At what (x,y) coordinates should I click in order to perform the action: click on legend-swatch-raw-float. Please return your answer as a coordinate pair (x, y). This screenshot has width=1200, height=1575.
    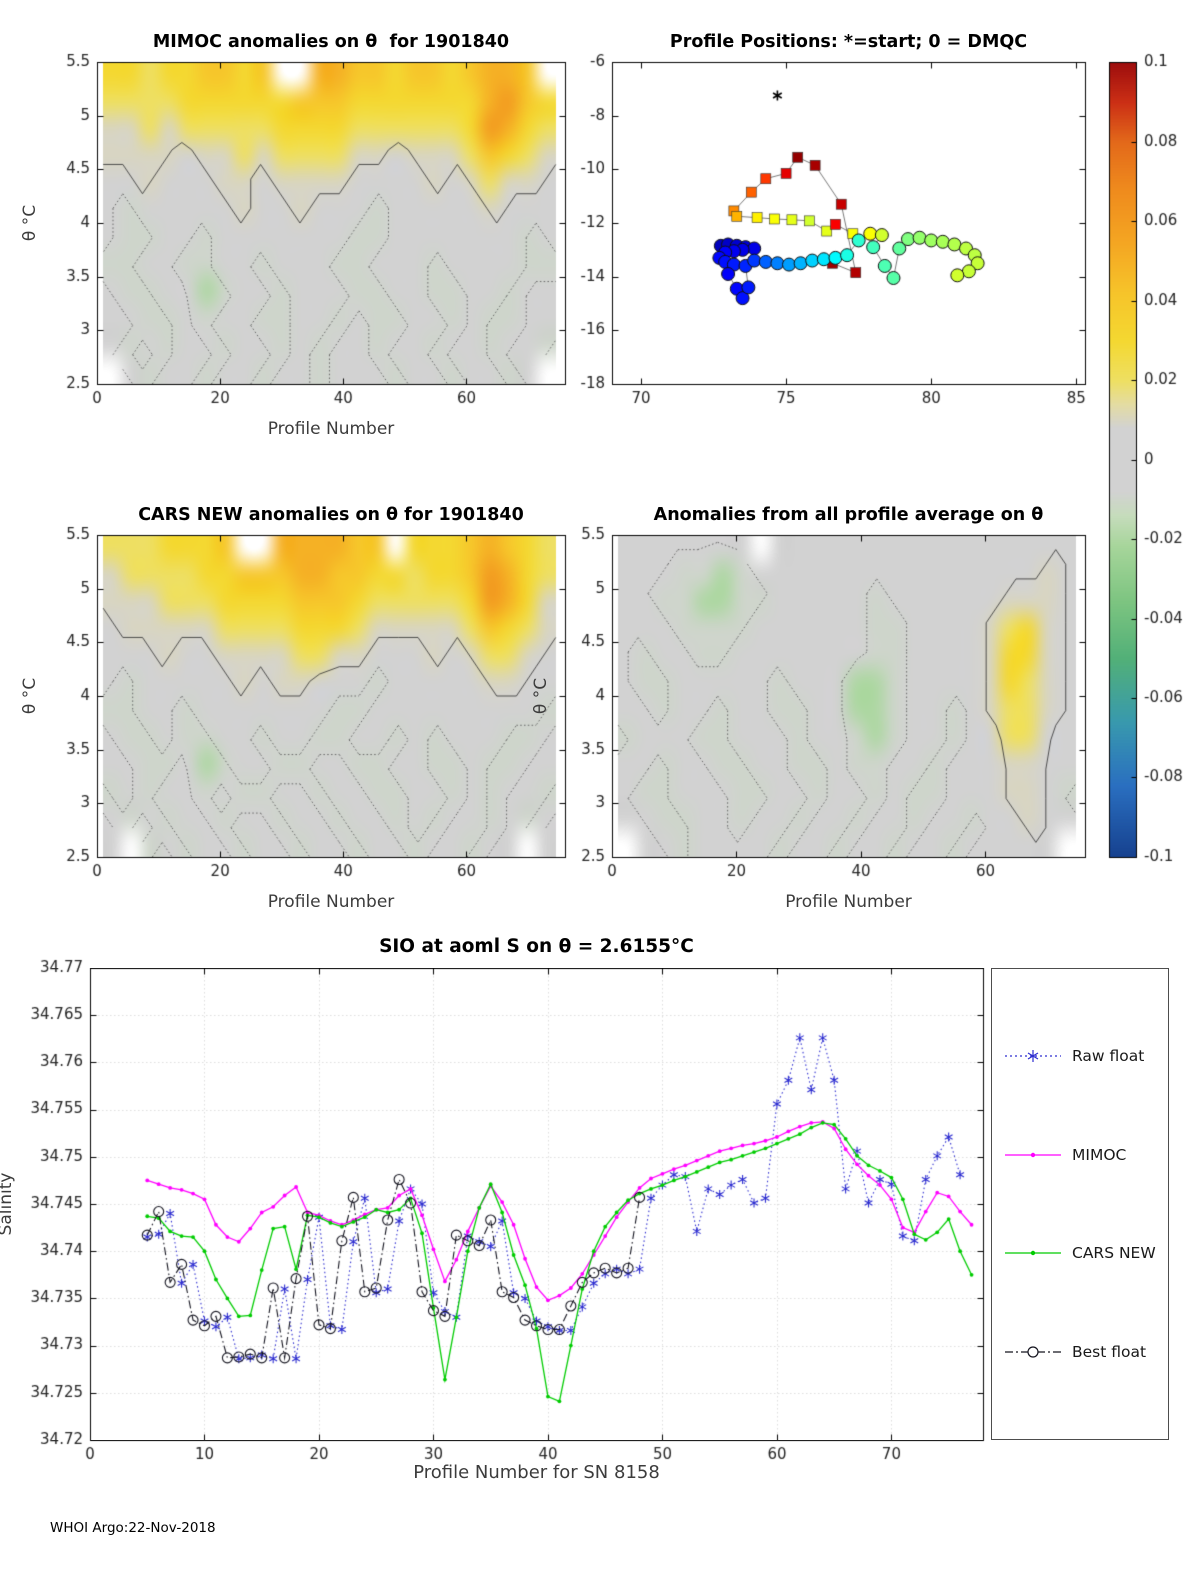
    Looking at the image, I should click on (1033, 1056).